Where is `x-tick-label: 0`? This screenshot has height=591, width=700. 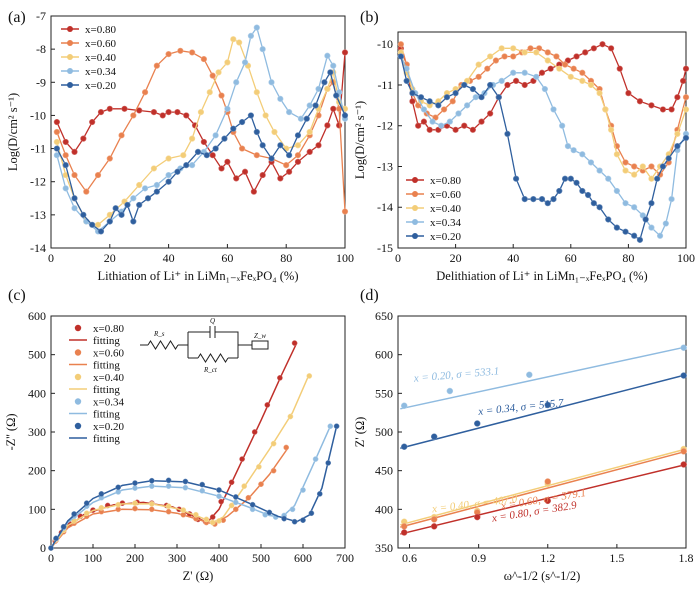
x-tick-label: 0 is located at coordinates (51, 258).